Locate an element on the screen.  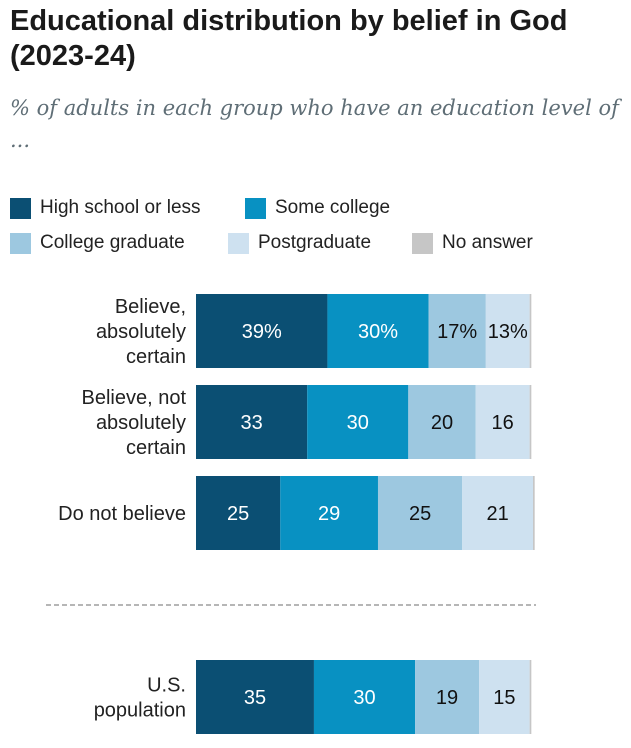
legend-swatch-postgraduate is located at coordinates (238, 243).